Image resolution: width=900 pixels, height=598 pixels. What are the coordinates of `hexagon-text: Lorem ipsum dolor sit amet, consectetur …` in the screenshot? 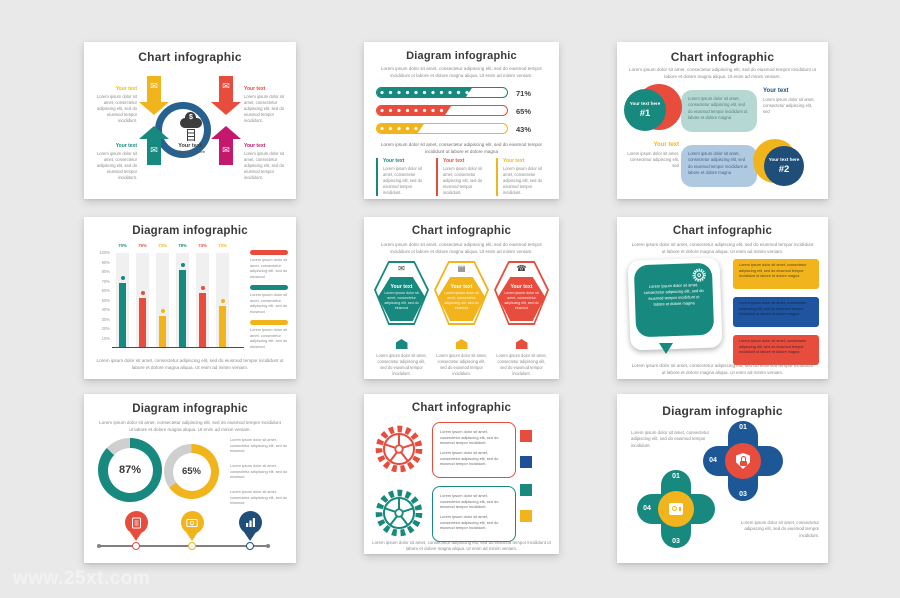 It's located at (401, 301).